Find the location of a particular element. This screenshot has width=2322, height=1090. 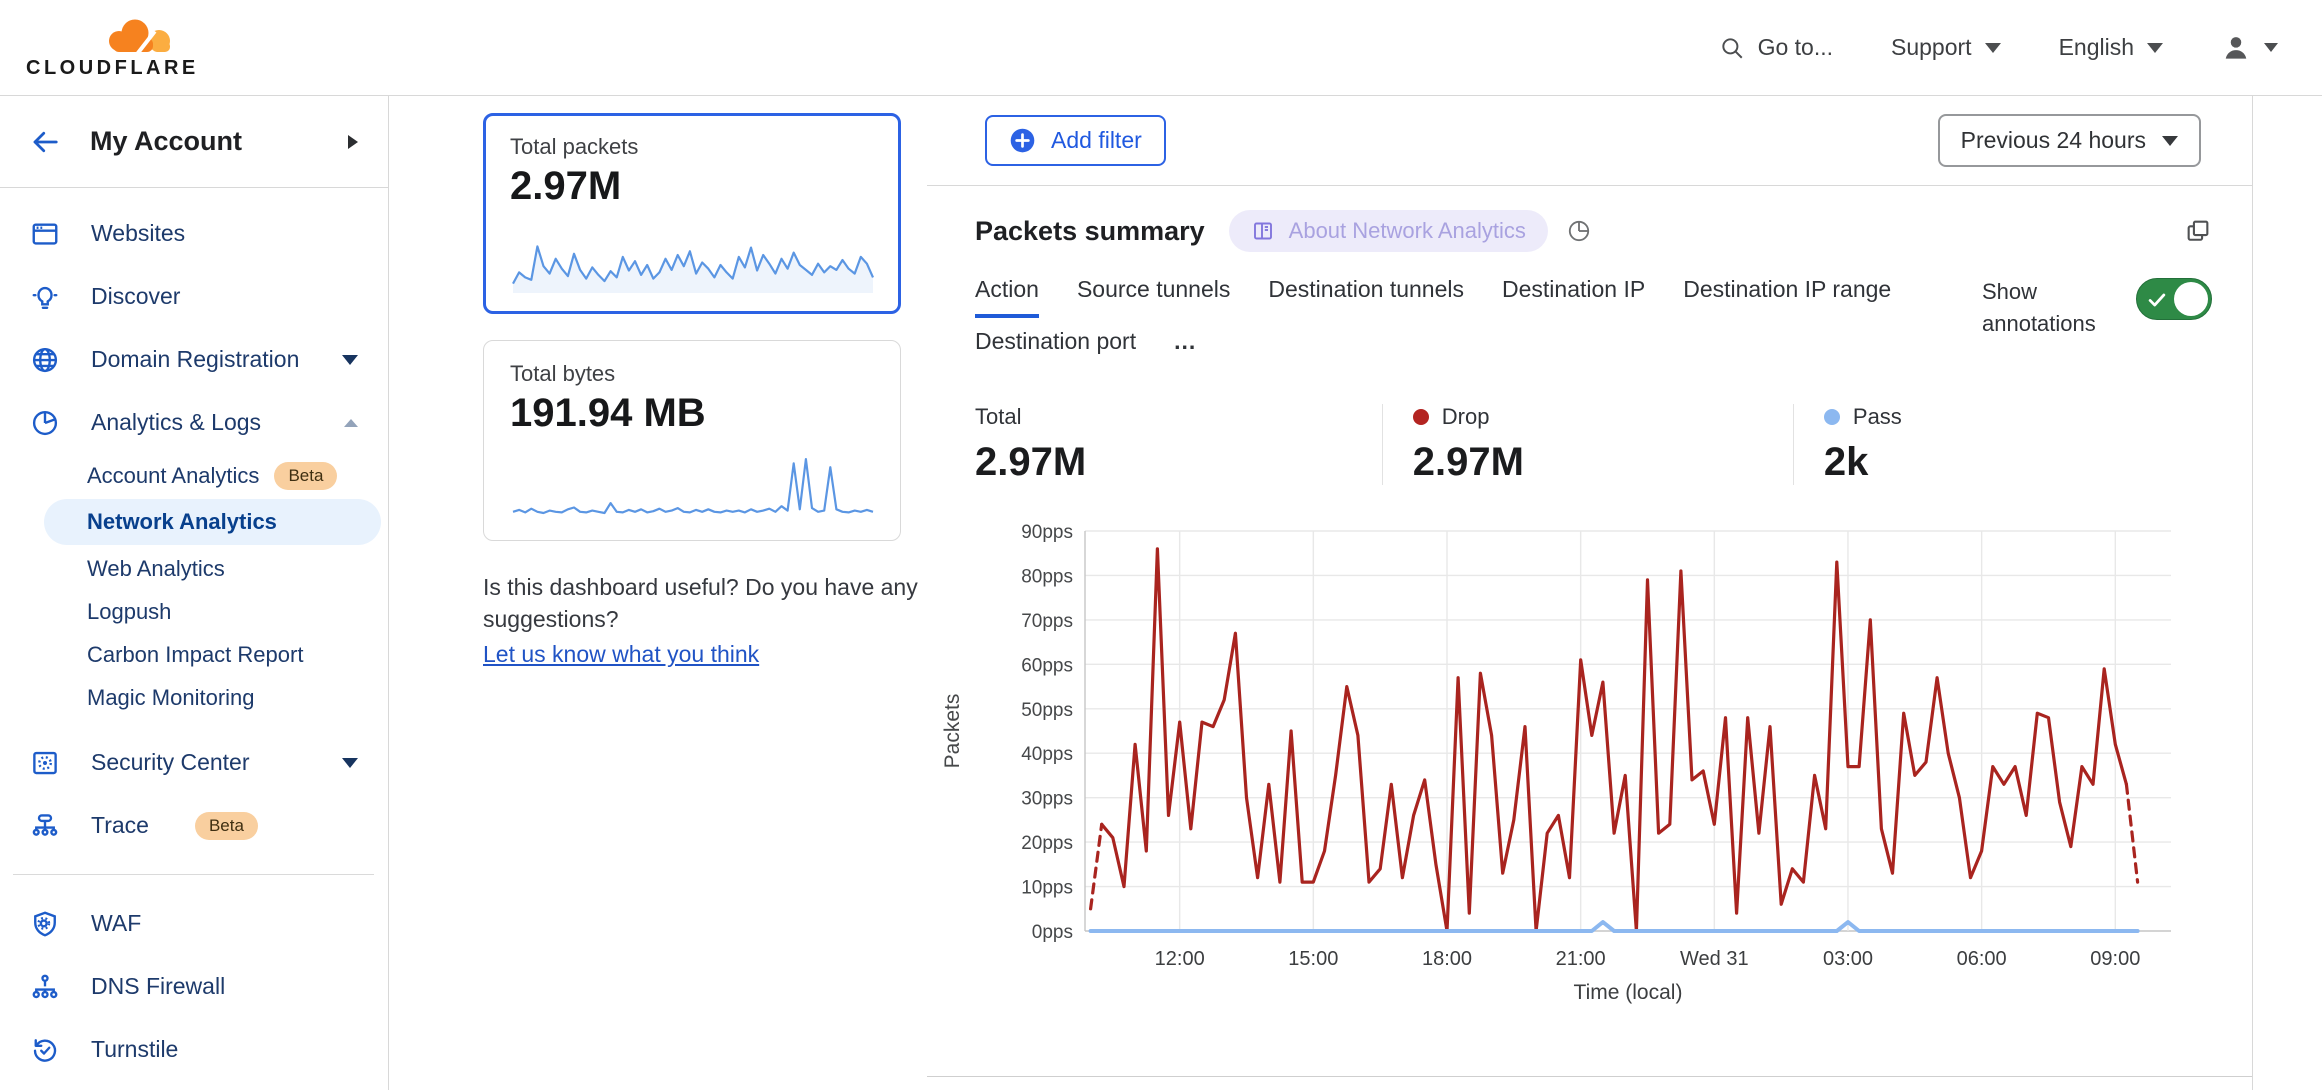

stat-label-text: Drop is located at coordinates (1465, 416).